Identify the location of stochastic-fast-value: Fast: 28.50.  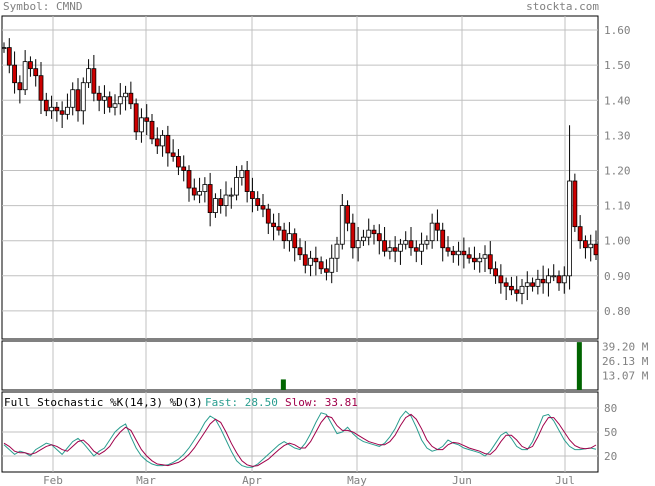
(241, 402).